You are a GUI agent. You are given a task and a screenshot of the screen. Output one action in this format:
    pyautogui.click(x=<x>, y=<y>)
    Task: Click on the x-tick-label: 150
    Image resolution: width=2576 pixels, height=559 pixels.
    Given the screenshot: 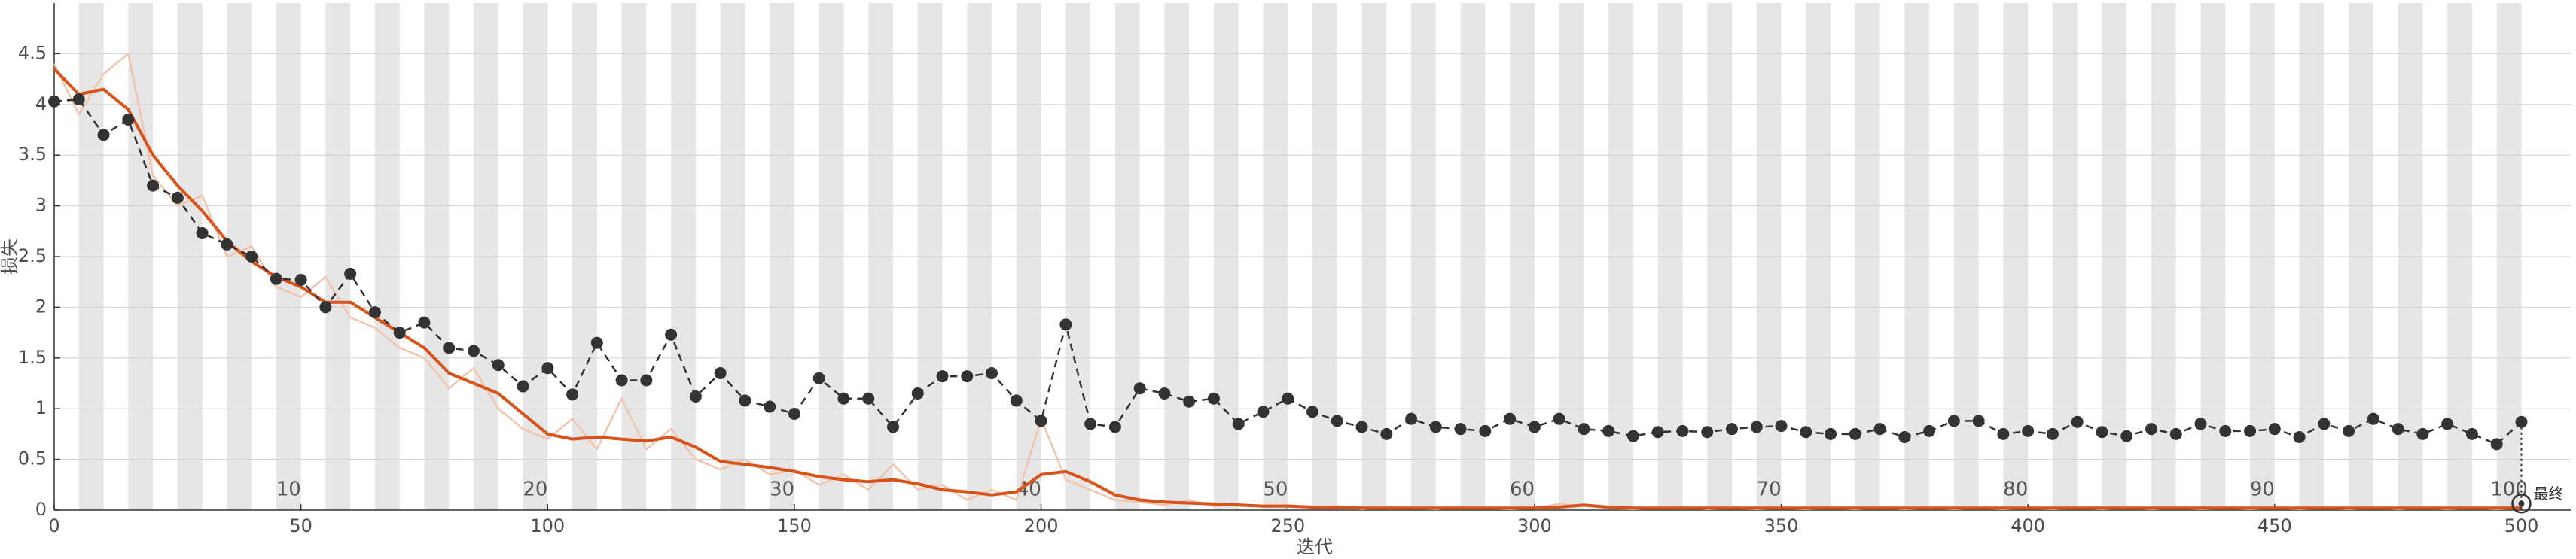 What is the action you would take?
    pyautogui.click(x=794, y=525)
    